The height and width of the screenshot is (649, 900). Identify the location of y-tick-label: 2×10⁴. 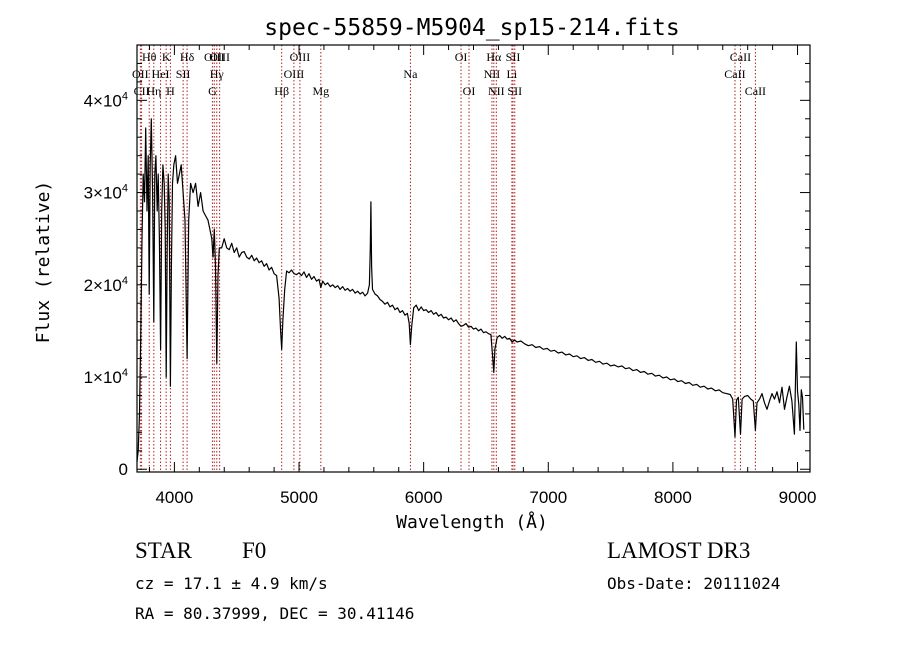
(106, 285).